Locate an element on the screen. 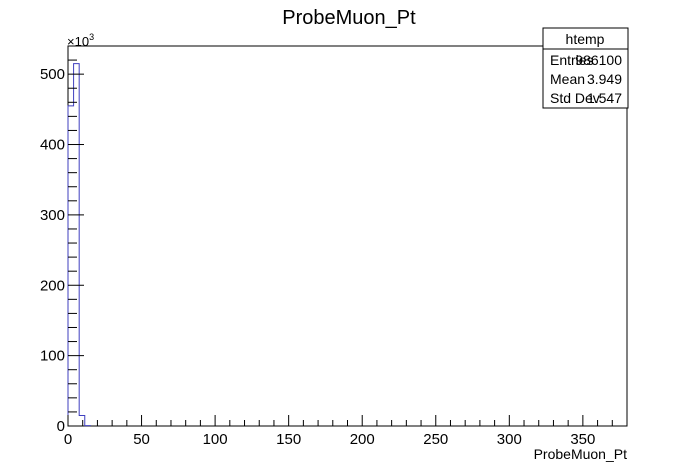  histogram-outline is located at coordinates (79, 245).